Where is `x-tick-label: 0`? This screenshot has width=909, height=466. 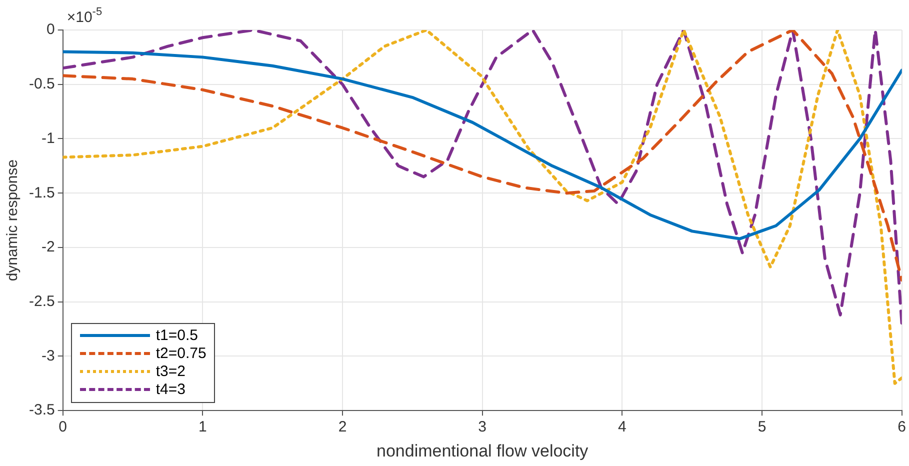 x-tick-label: 0 is located at coordinates (63, 427).